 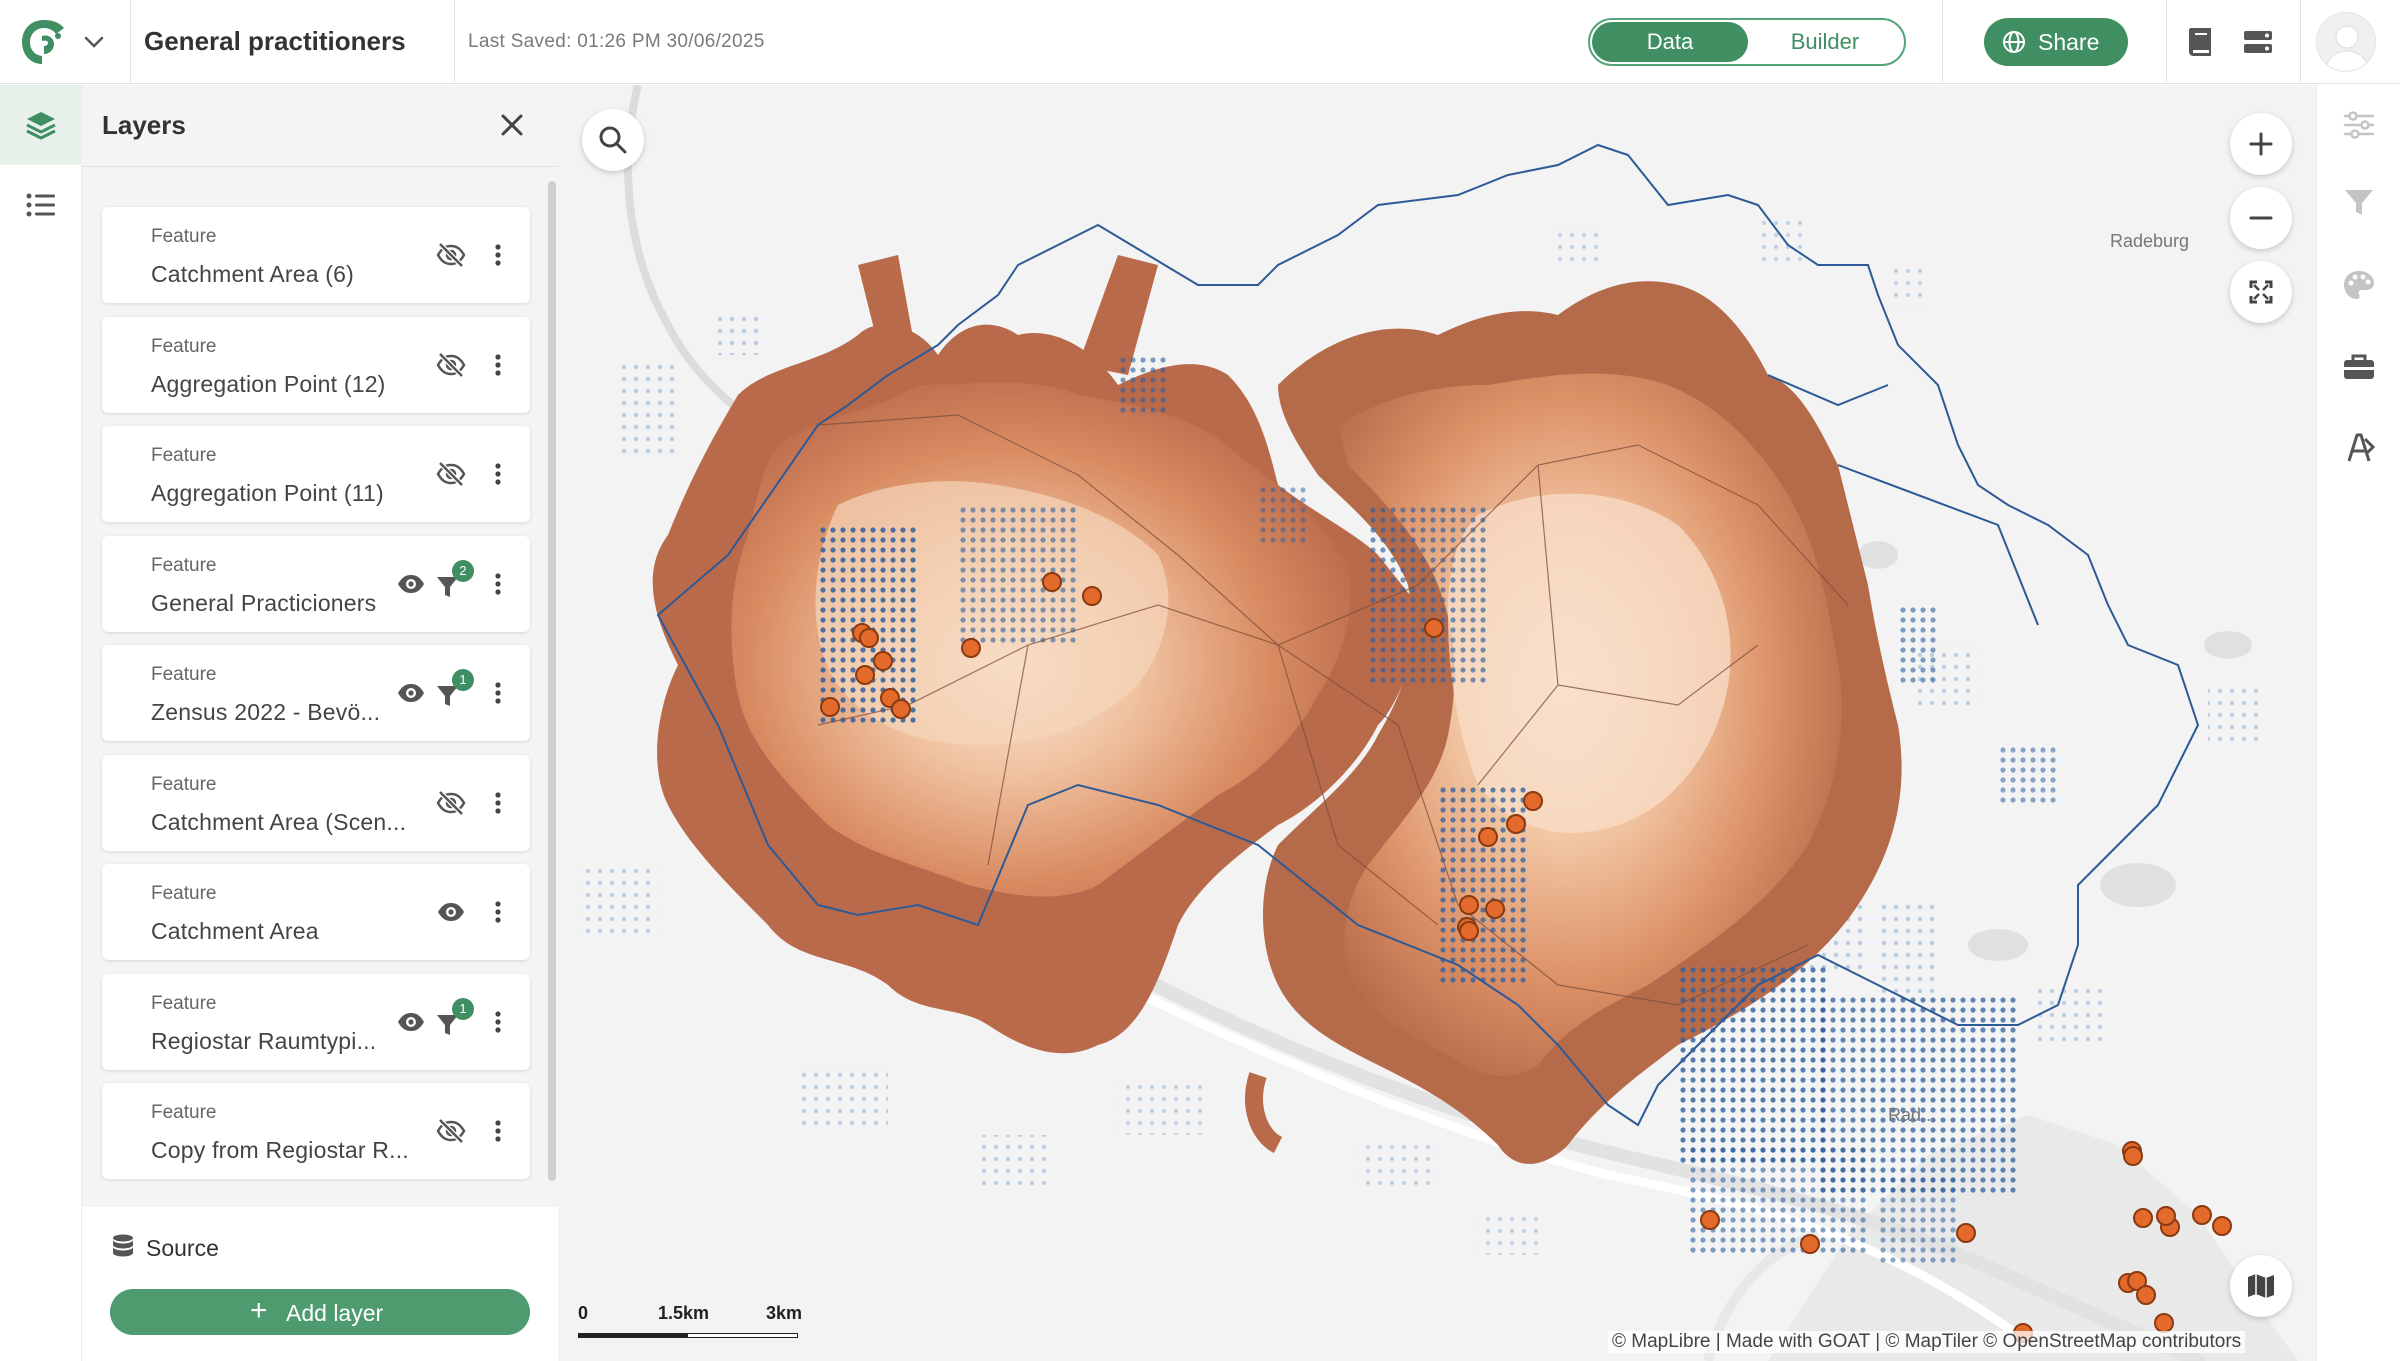 What do you see at coordinates (264, 602) in the screenshot?
I see `layer-name: General Practicioners` at bounding box center [264, 602].